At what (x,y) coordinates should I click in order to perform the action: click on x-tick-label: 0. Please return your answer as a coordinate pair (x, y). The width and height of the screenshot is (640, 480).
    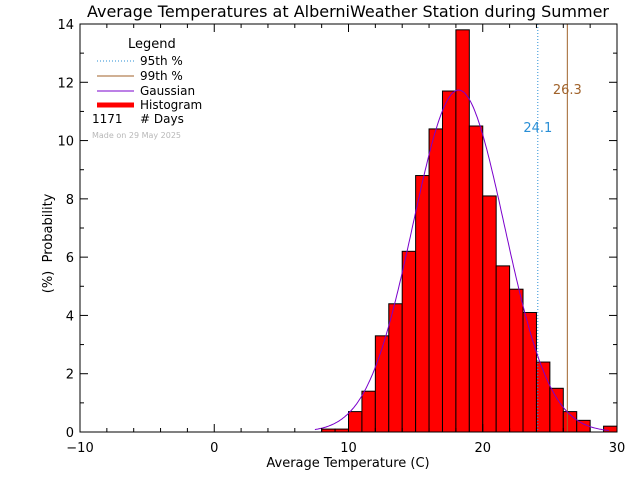
    Looking at the image, I should click on (214, 448).